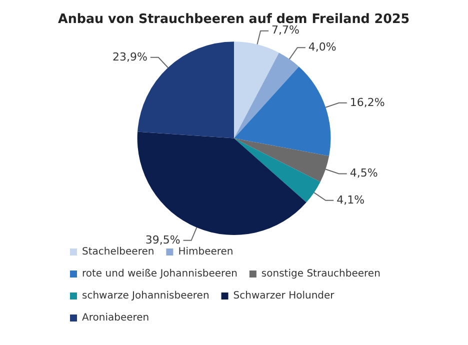  Describe the element at coordinates (118, 252) in the screenshot. I see `legend-label: Stachelbeeren` at that location.